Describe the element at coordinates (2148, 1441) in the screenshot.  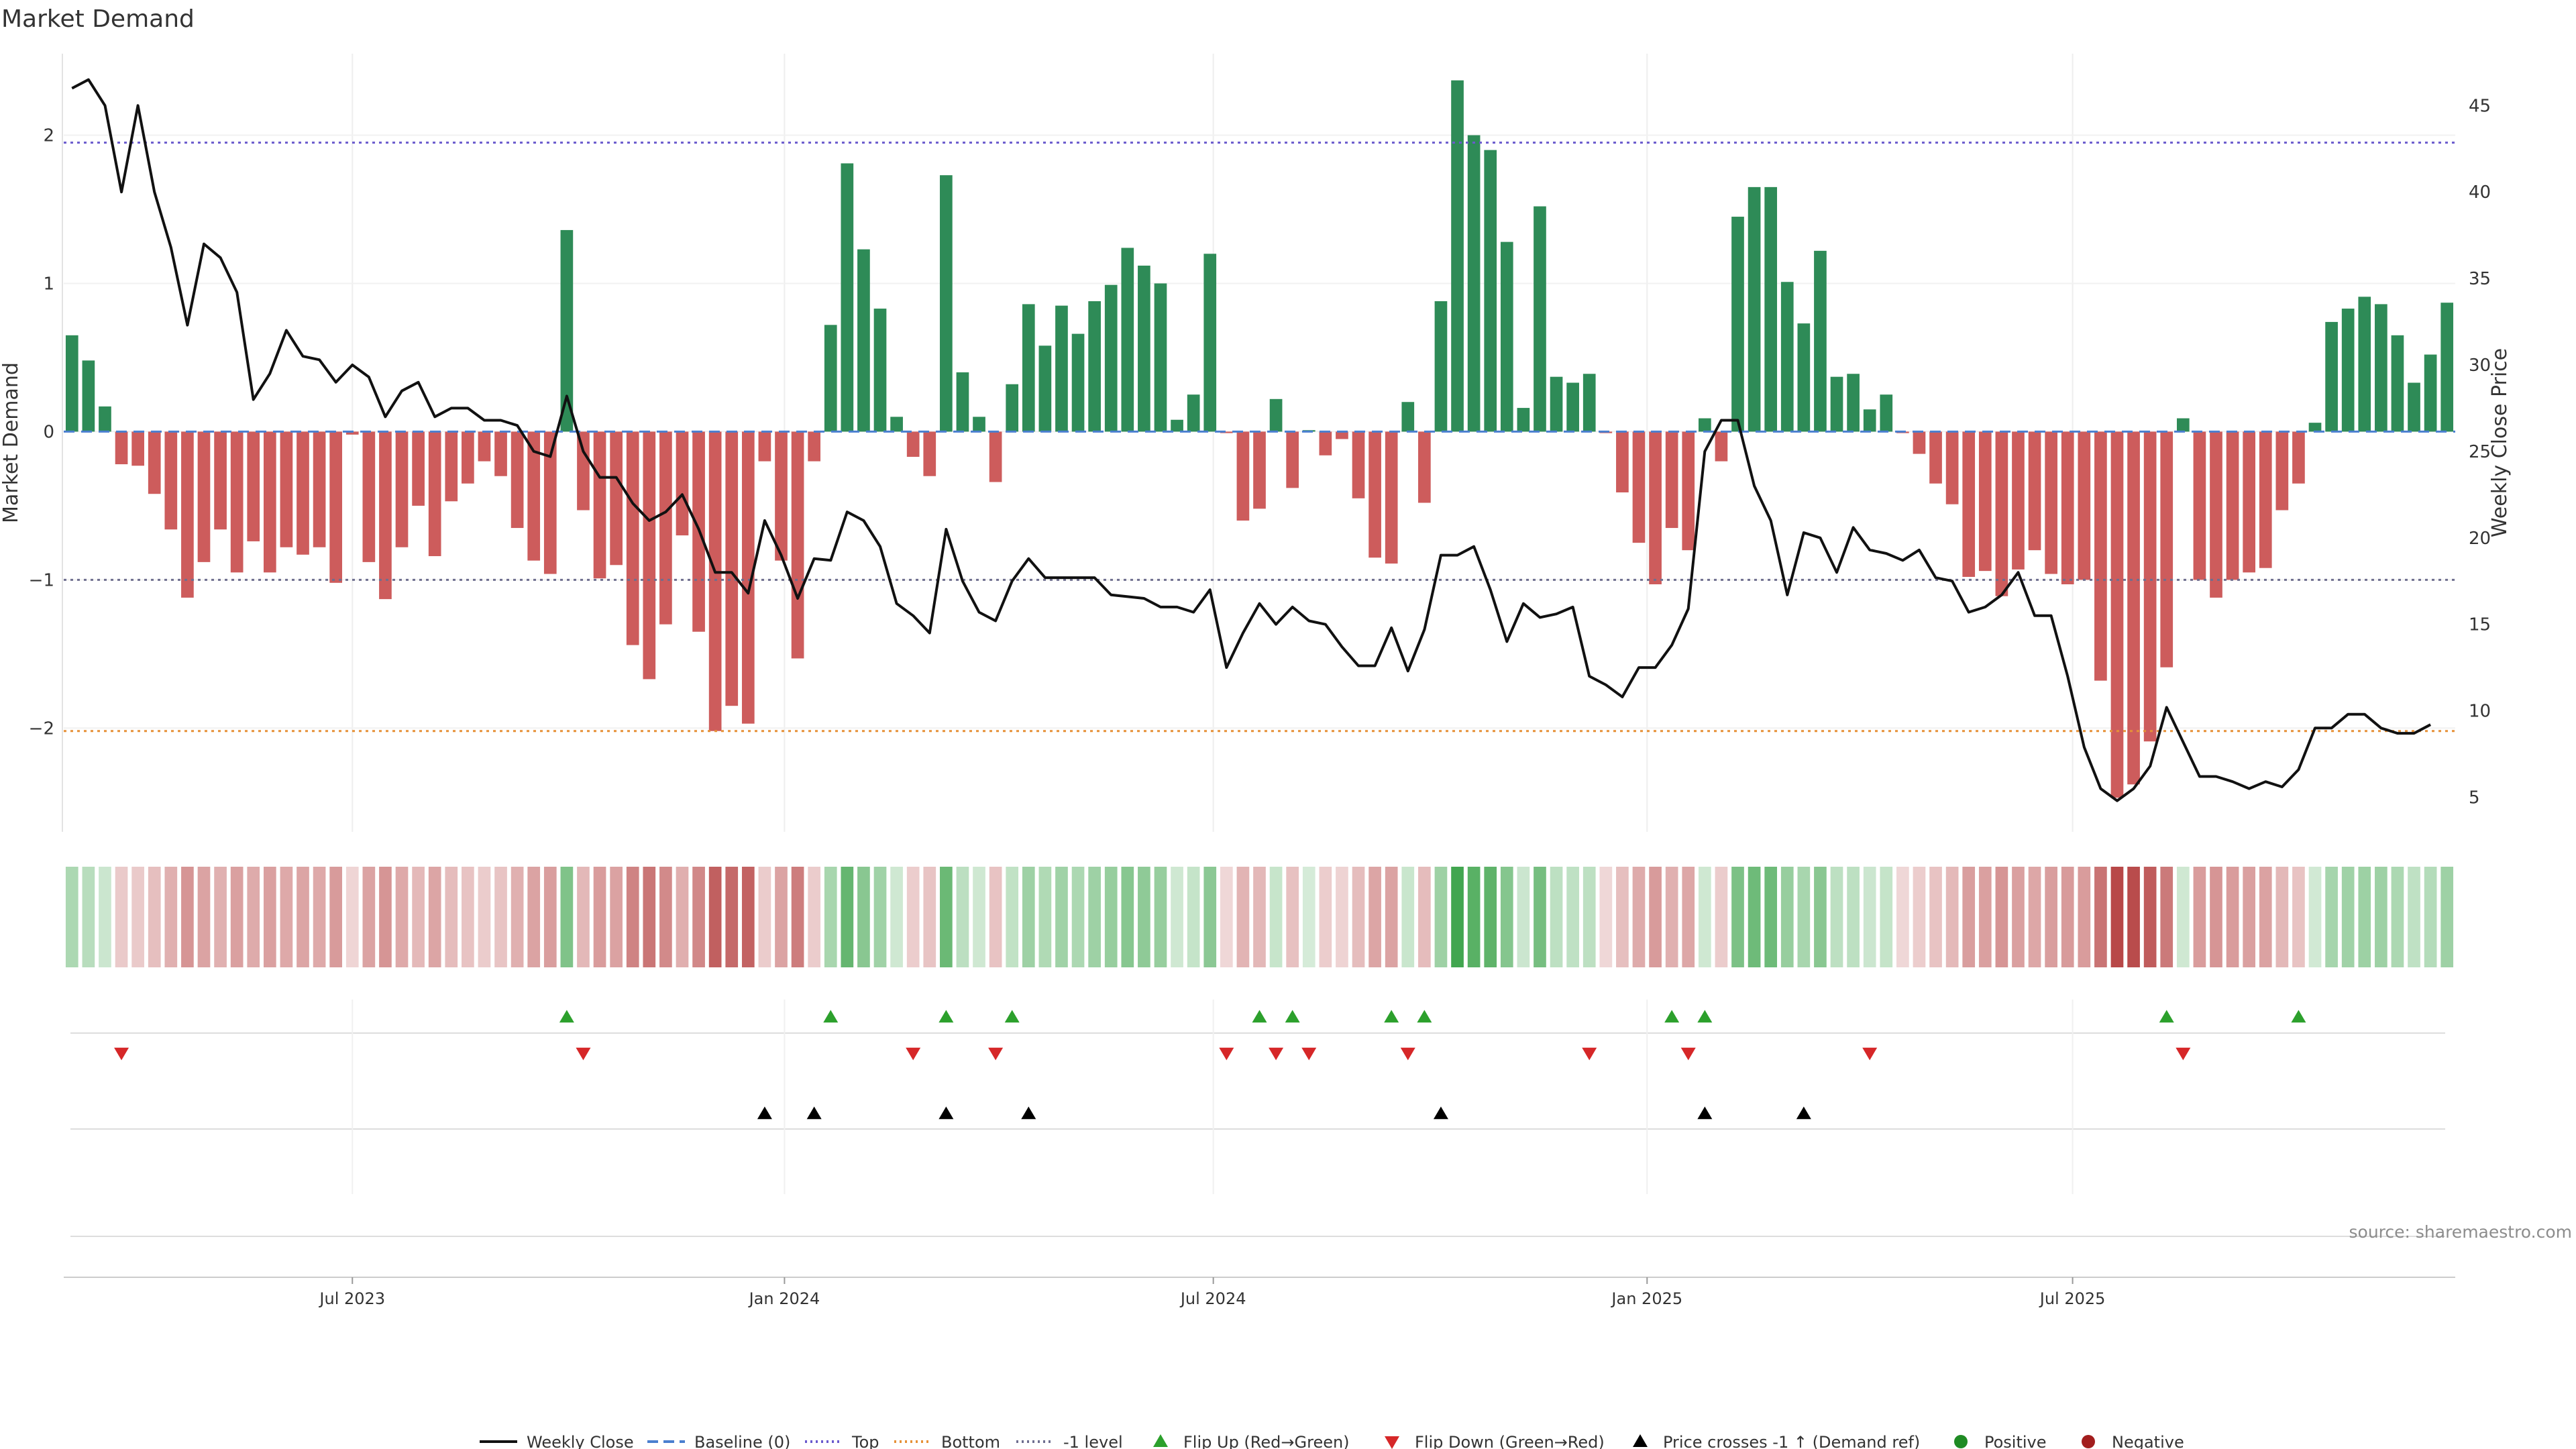
I see `legend-label: Negative` at that location.